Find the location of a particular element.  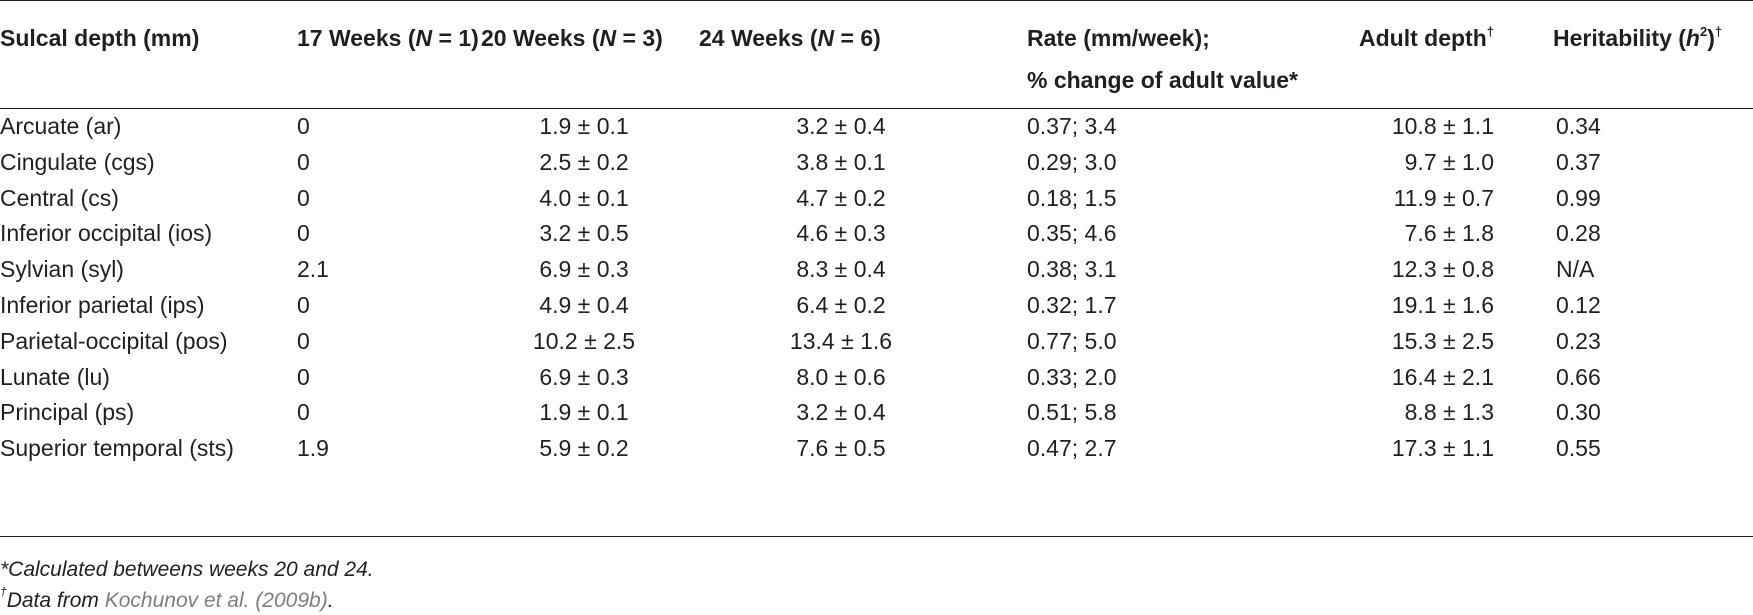

cell-rate: 0.77; 5.0 is located at coordinates (1072, 341).